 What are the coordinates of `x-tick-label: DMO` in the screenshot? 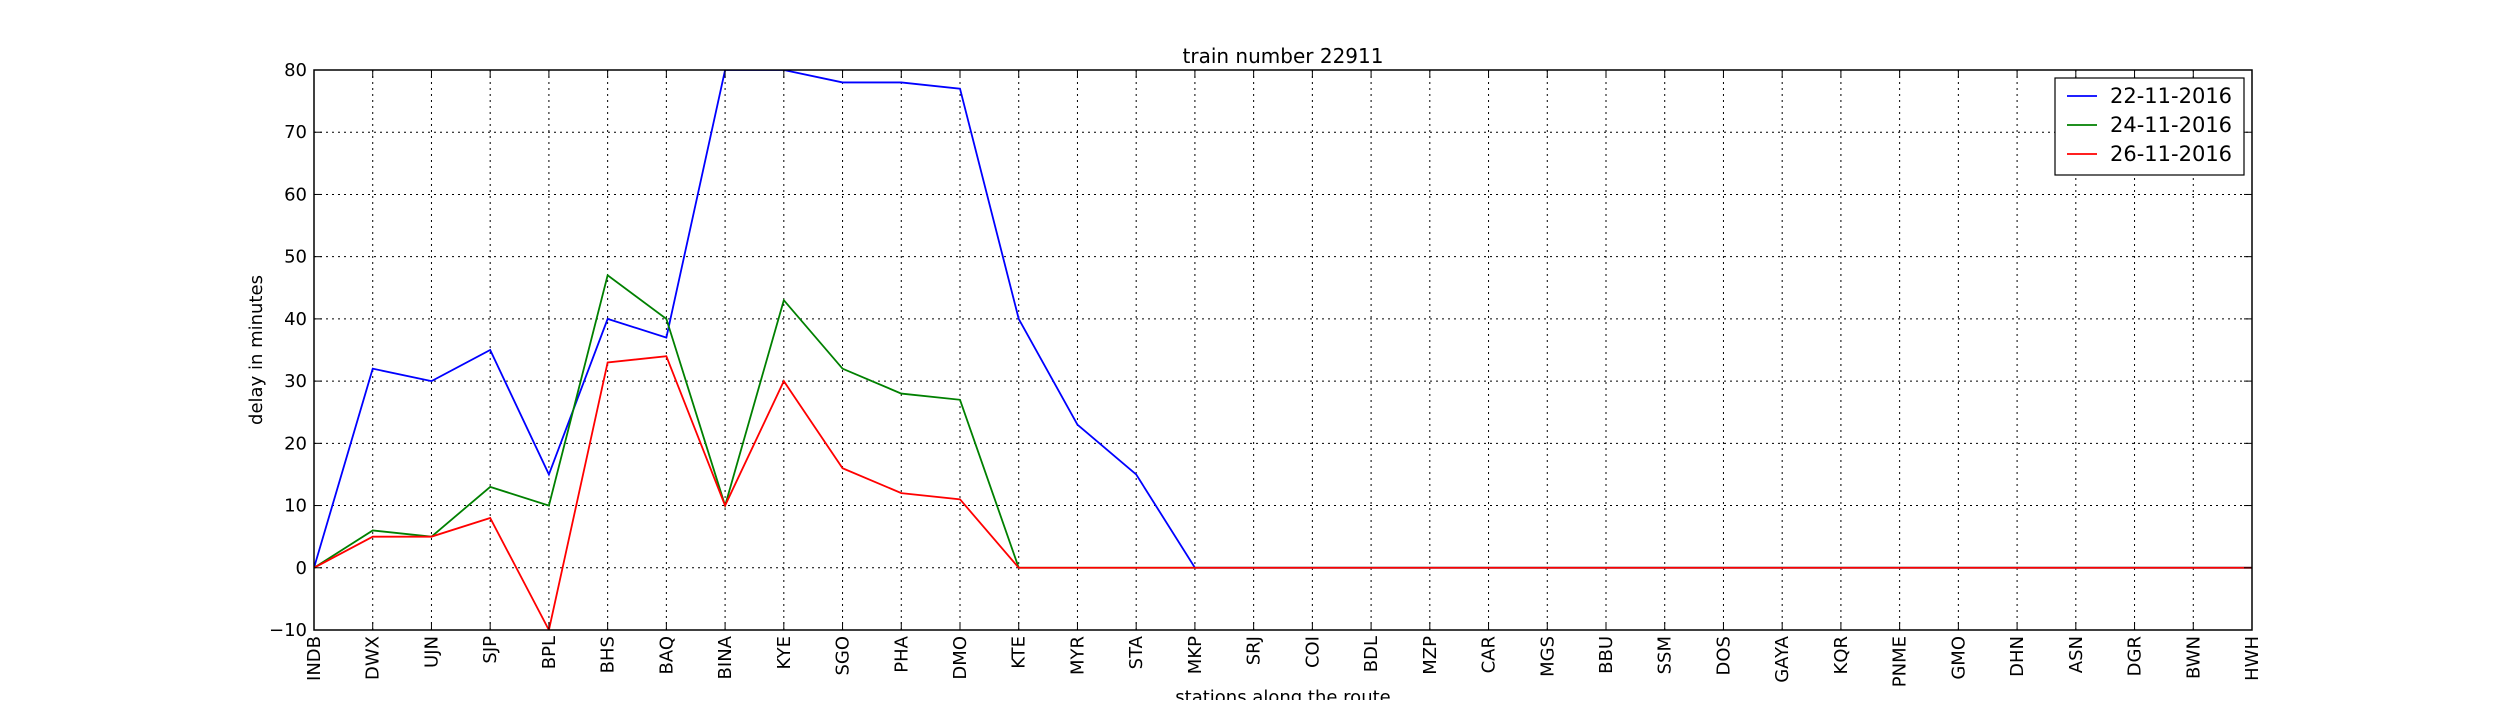 It's located at (960, 658).